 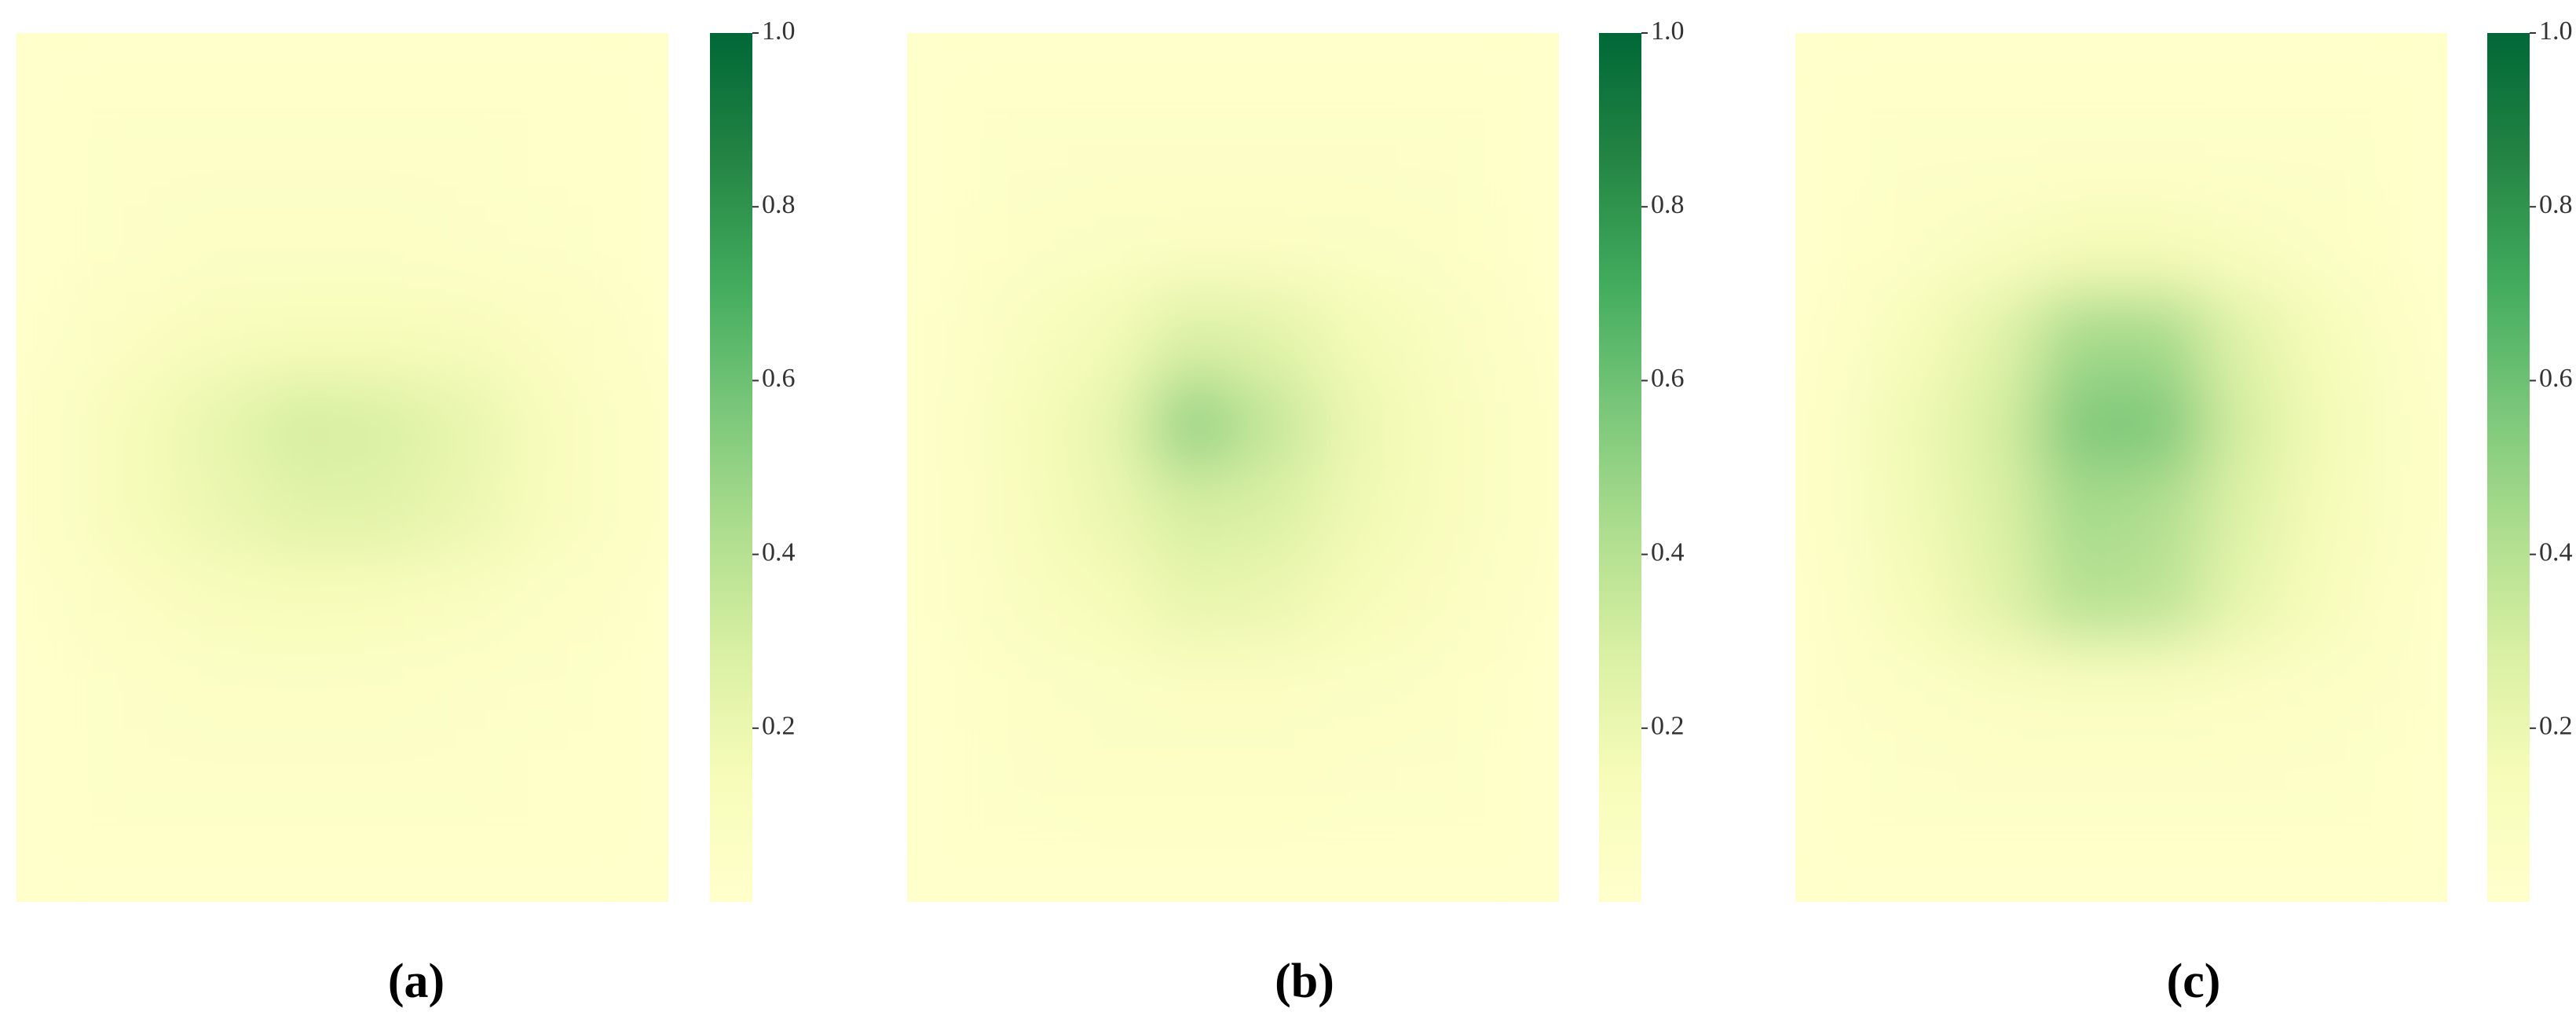 I want to click on panel-caption: (a), so click(x=416, y=981).